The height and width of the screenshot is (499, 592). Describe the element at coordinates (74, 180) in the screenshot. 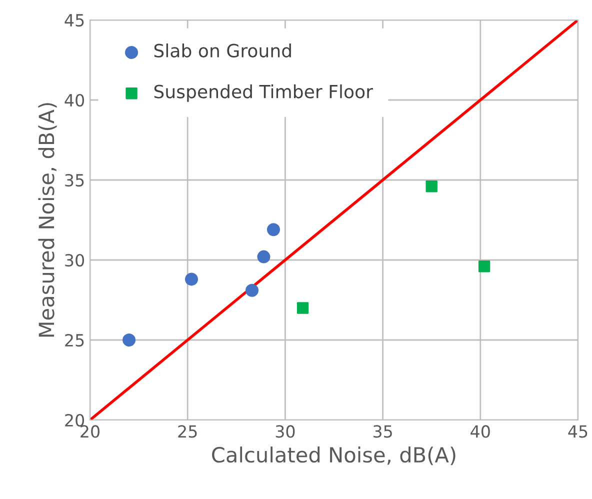

I see `y-tick-label: 35` at that location.